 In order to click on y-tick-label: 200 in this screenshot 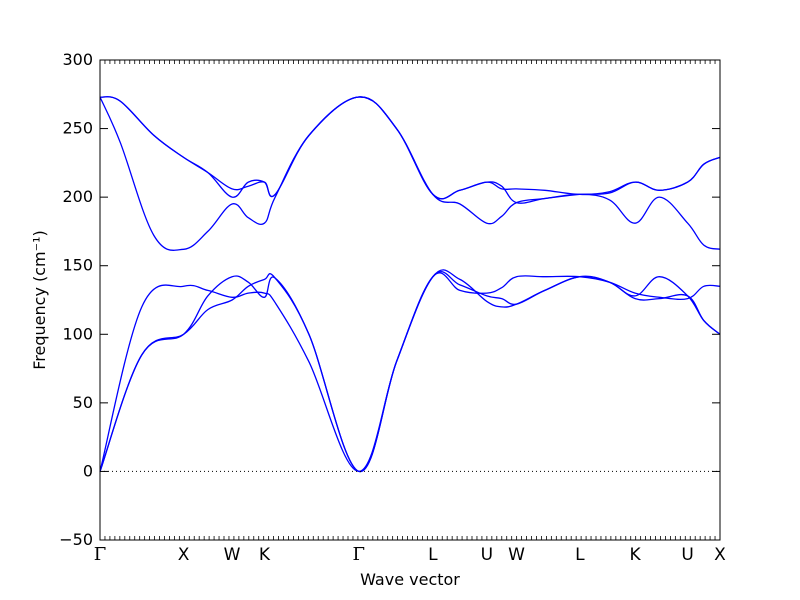, I will do `click(77, 196)`.